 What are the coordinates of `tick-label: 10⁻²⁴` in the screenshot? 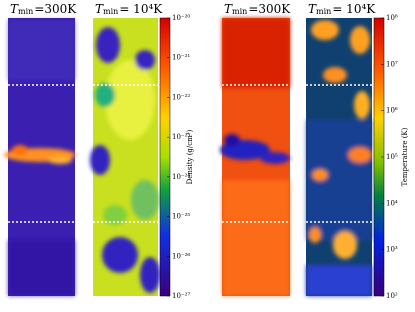 It's located at (181, 177).